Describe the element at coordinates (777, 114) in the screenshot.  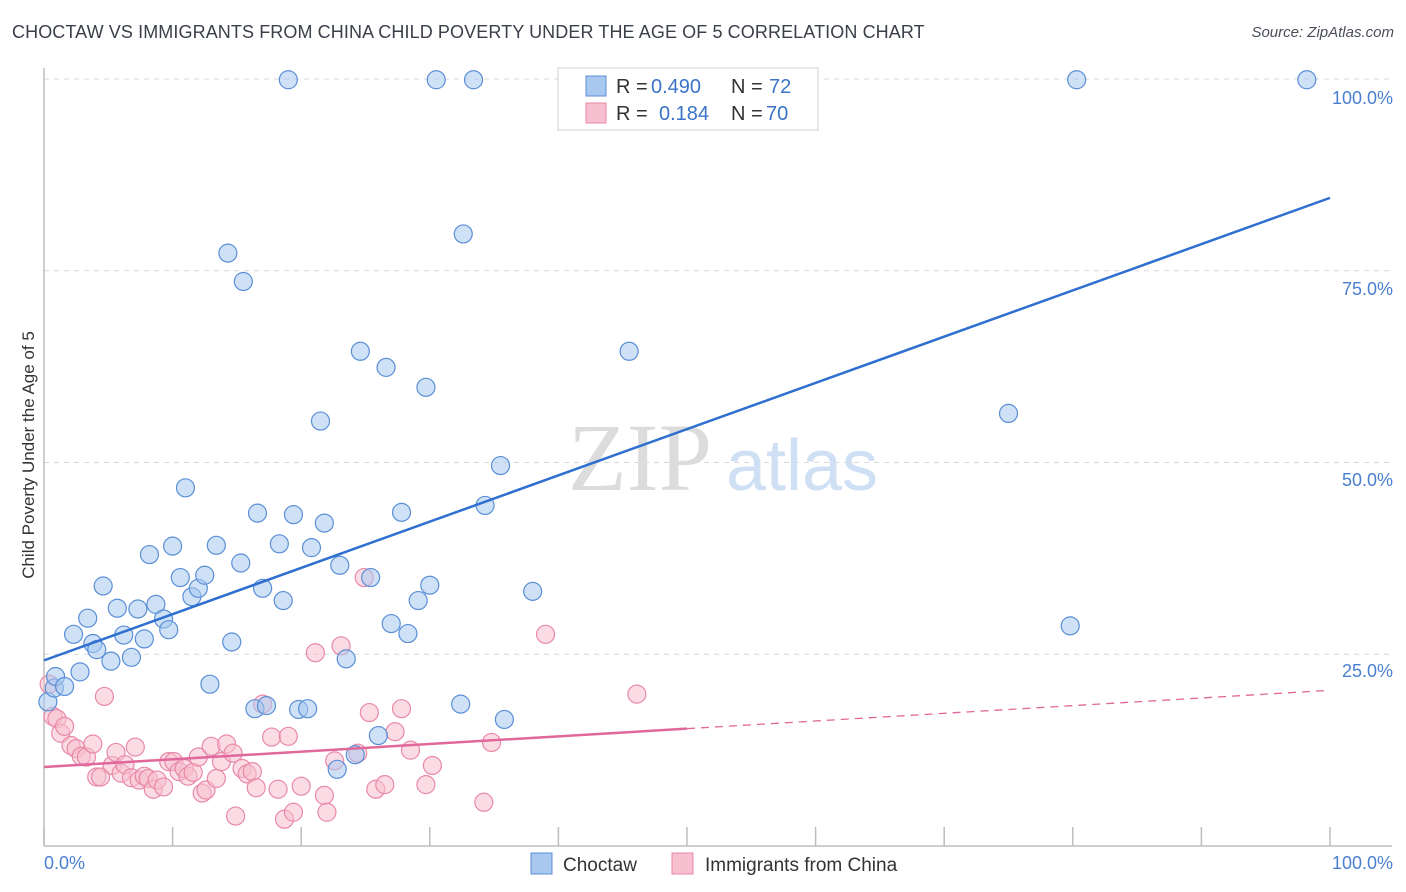
I see `legend-china-n-value: 70` at that location.